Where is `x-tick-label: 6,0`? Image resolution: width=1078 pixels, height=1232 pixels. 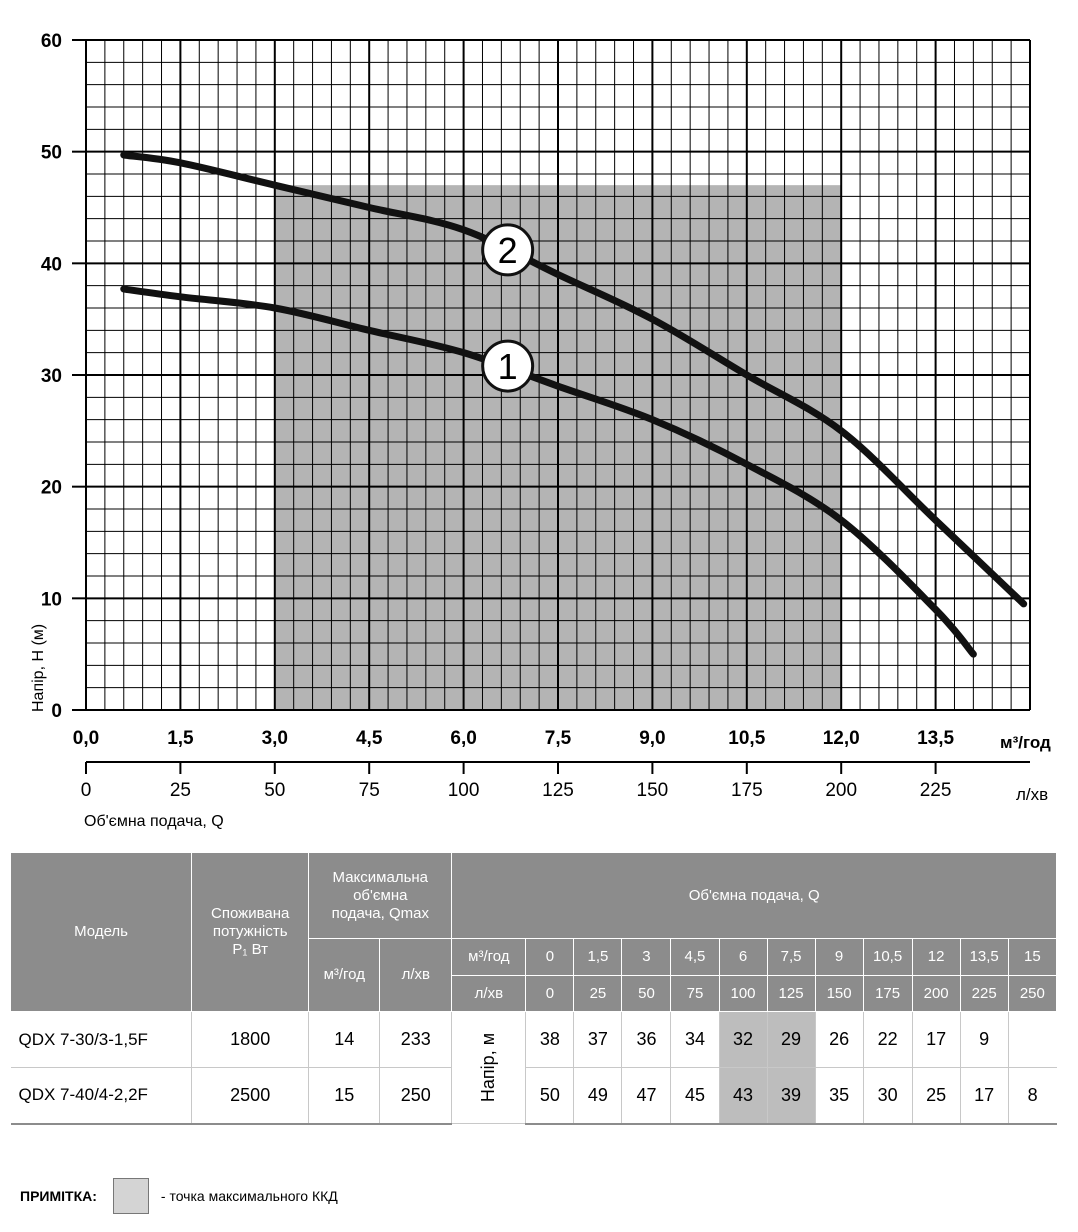
x-tick-label: 6,0 is located at coordinates (463, 738).